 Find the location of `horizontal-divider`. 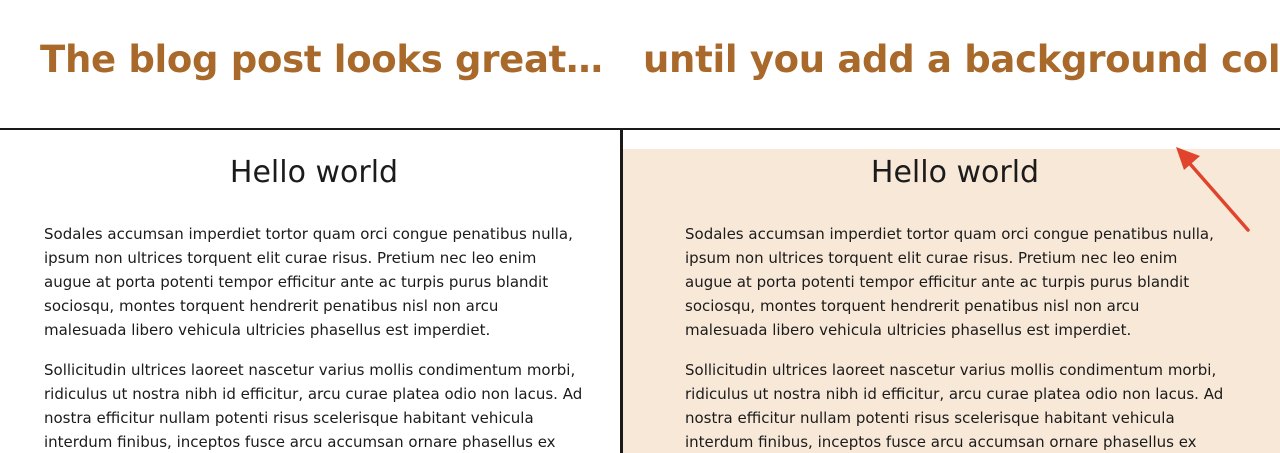

horizontal-divider is located at coordinates (640, 129).